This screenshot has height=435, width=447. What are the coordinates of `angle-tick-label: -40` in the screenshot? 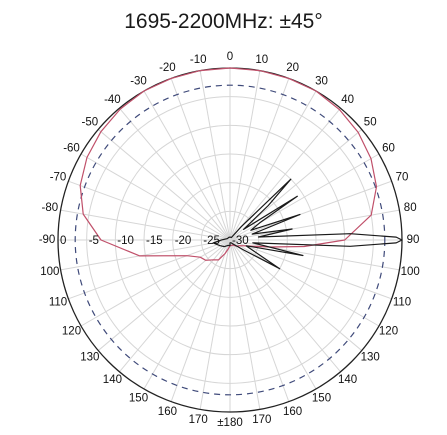 It's located at (112, 100).